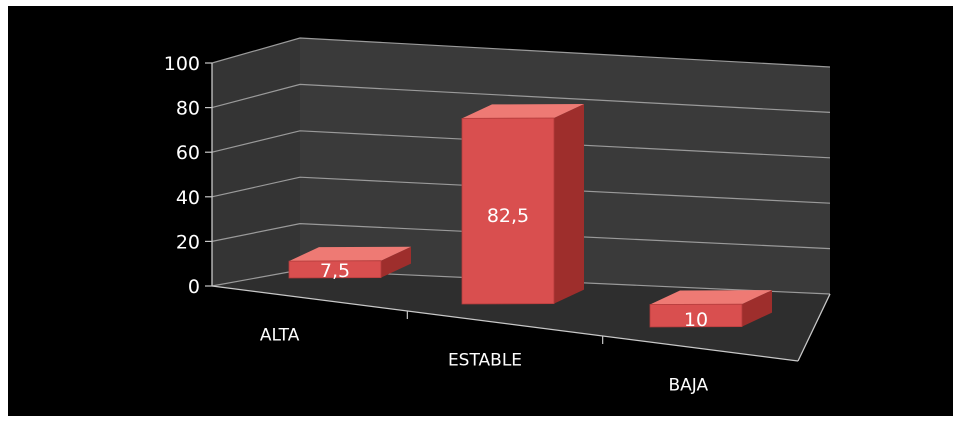 This screenshot has height=423, width=960. I want to click on y-tick-label-80: 80, so click(188, 109).